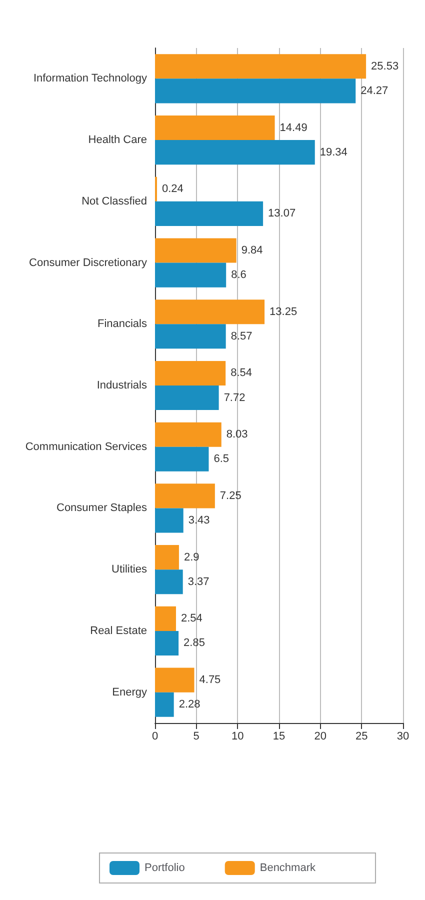 Image resolution: width=425 pixels, height=900 pixels. What do you see at coordinates (238, 275) in the screenshot?
I see `data-label: 8.6` at bounding box center [238, 275].